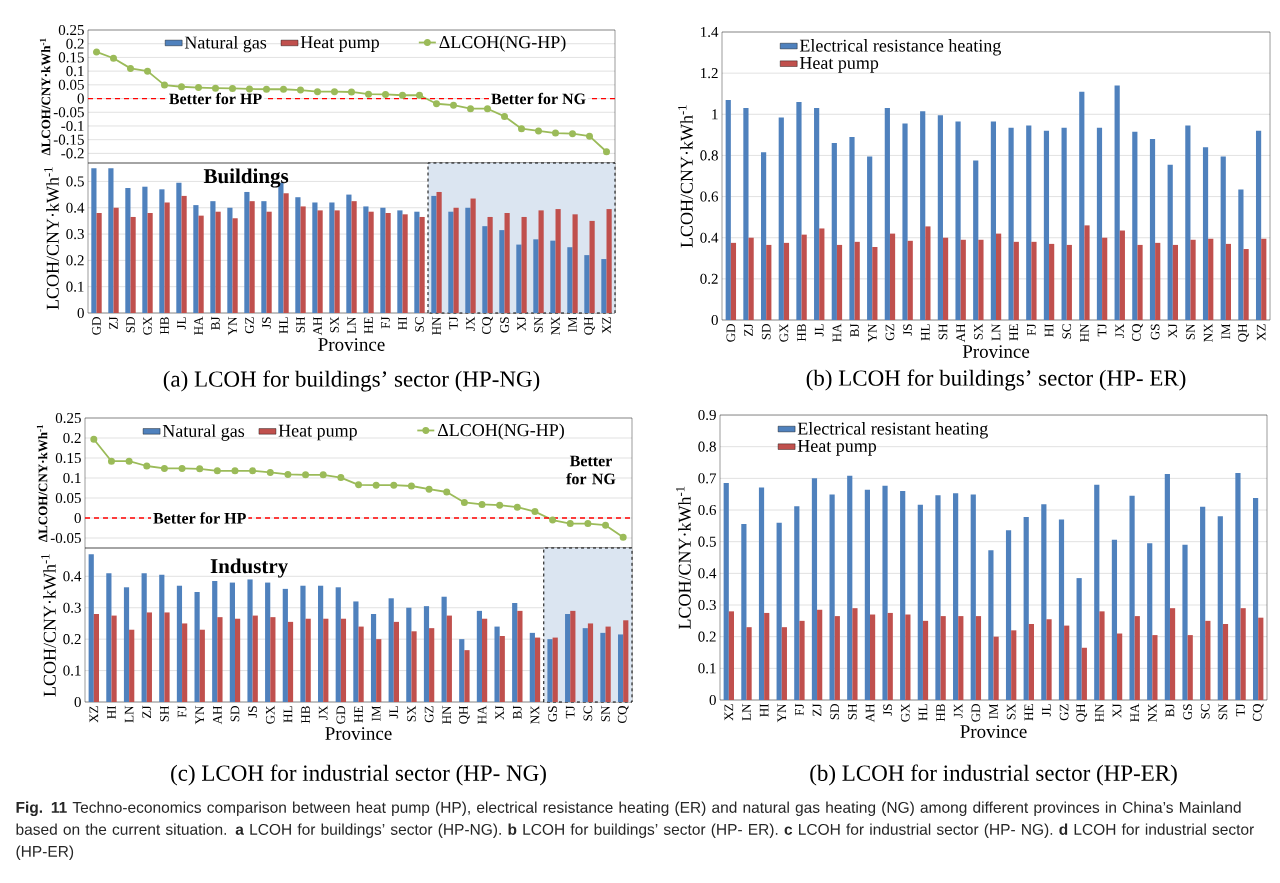 The width and height of the screenshot is (1280, 883). Describe the element at coordinates (487, 325) in the screenshot. I see `x-tick-label: CQ` at that location.